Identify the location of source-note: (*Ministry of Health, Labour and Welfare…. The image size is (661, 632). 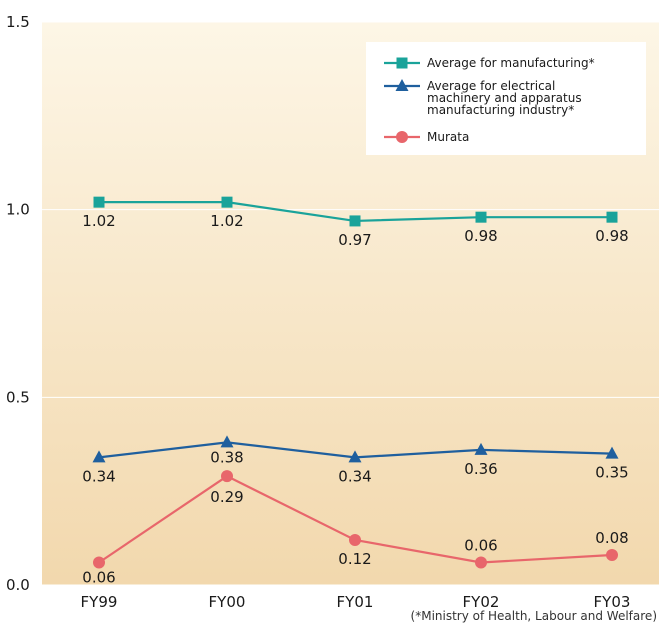
(533, 616).